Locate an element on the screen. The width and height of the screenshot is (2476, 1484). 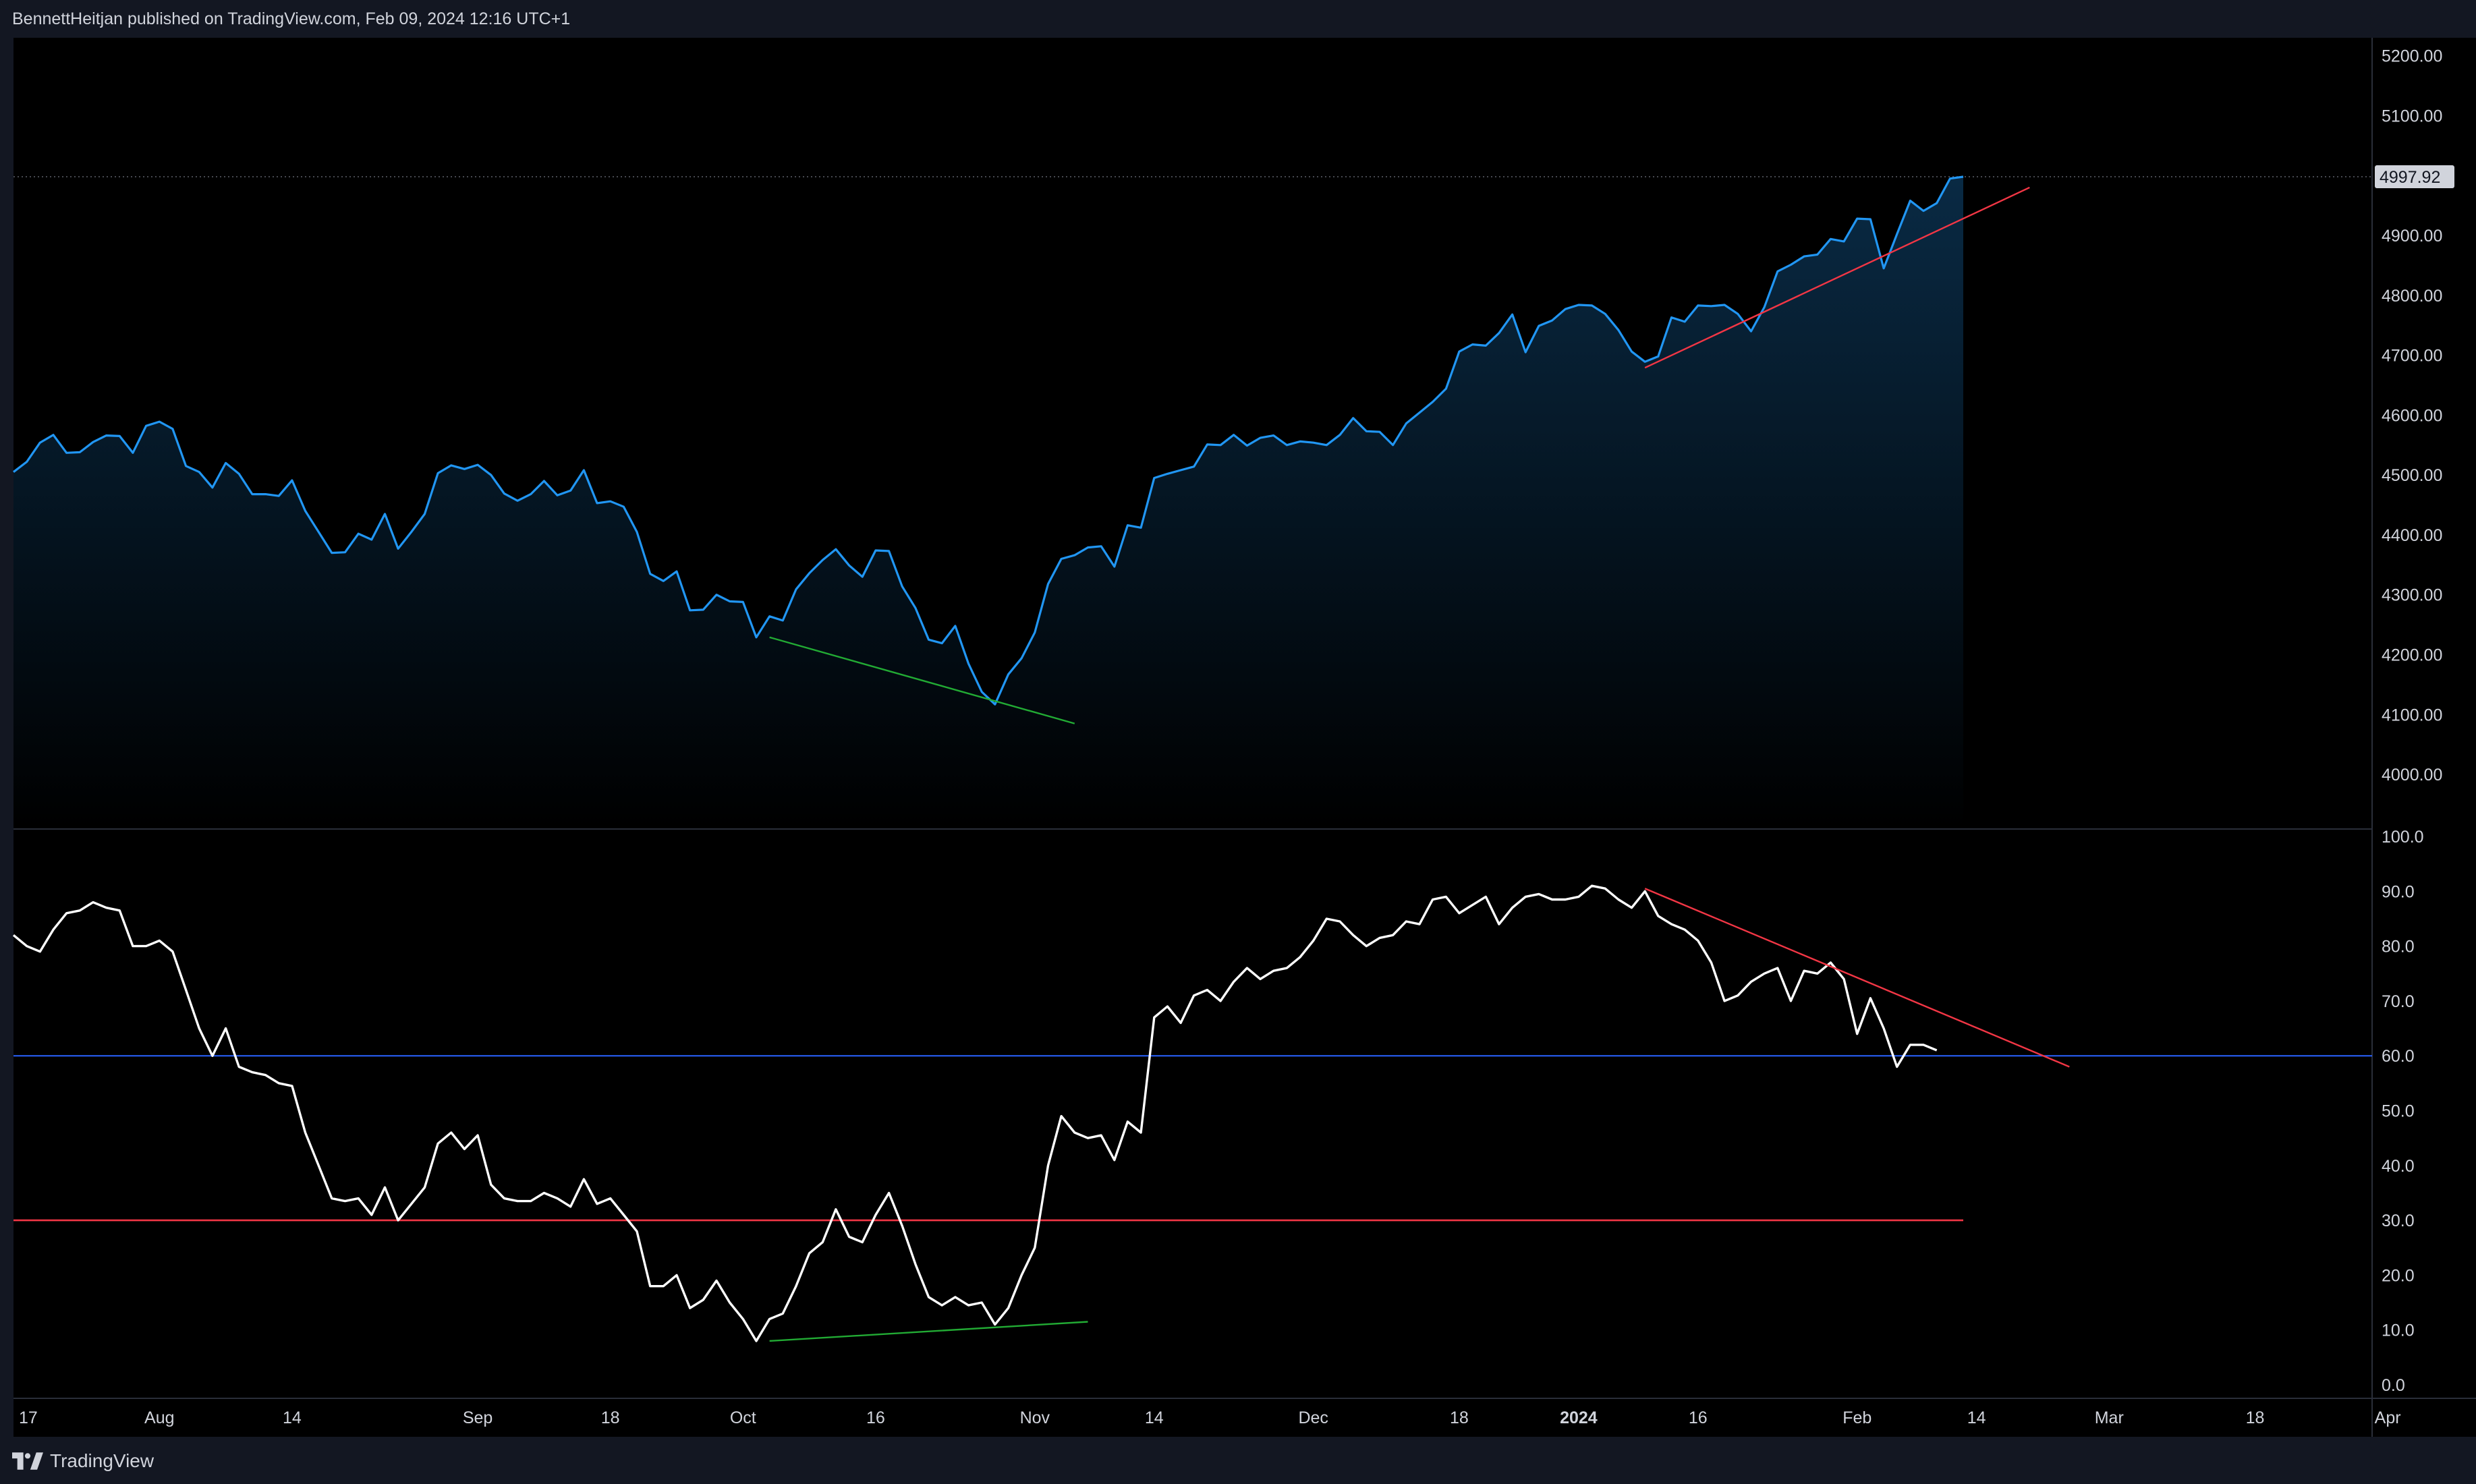
price-axis-tick: 4400.00 is located at coordinates (2412, 536).